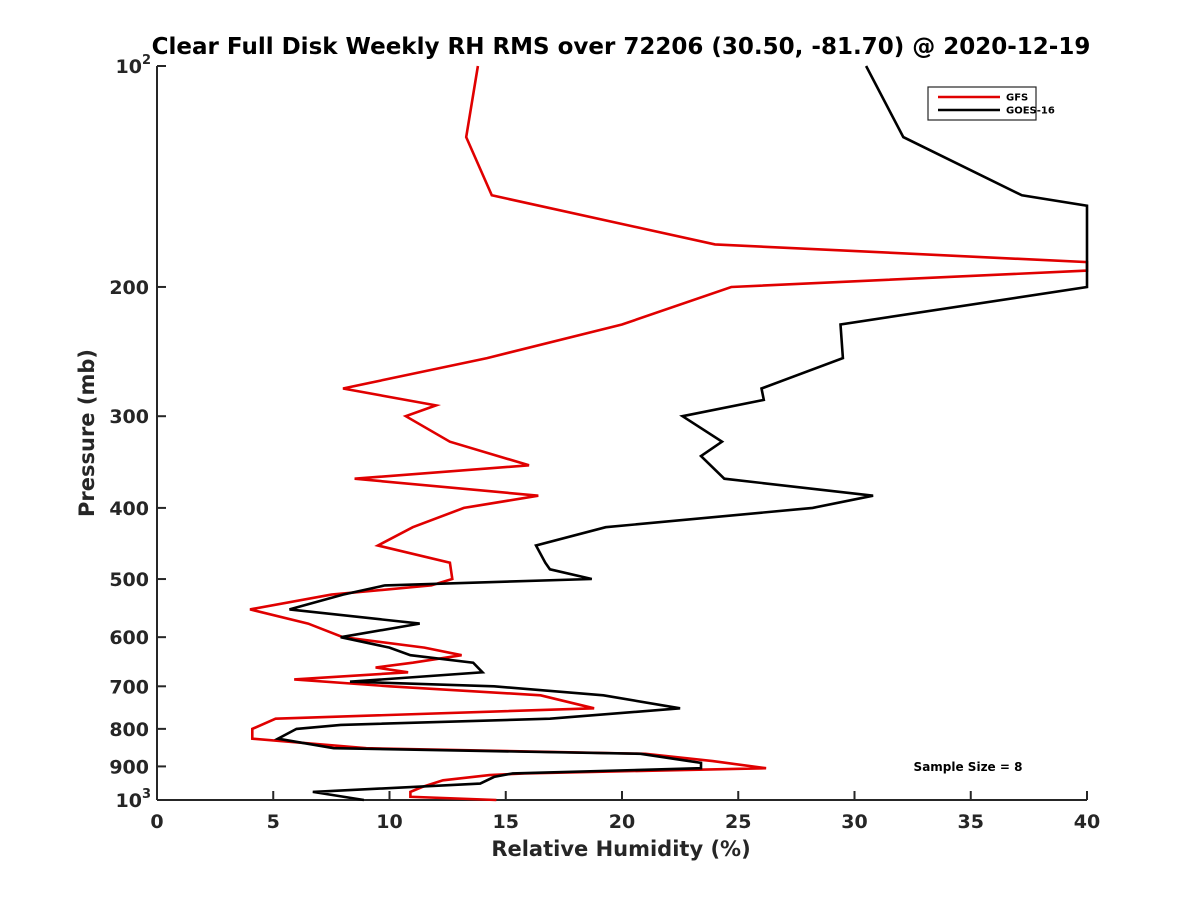 This screenshot has width=1200, height=900. What do you see at coordinates (389, 822) in the screenshot?
I see `x-tick-label: 10` at bounding box center [389, 822].